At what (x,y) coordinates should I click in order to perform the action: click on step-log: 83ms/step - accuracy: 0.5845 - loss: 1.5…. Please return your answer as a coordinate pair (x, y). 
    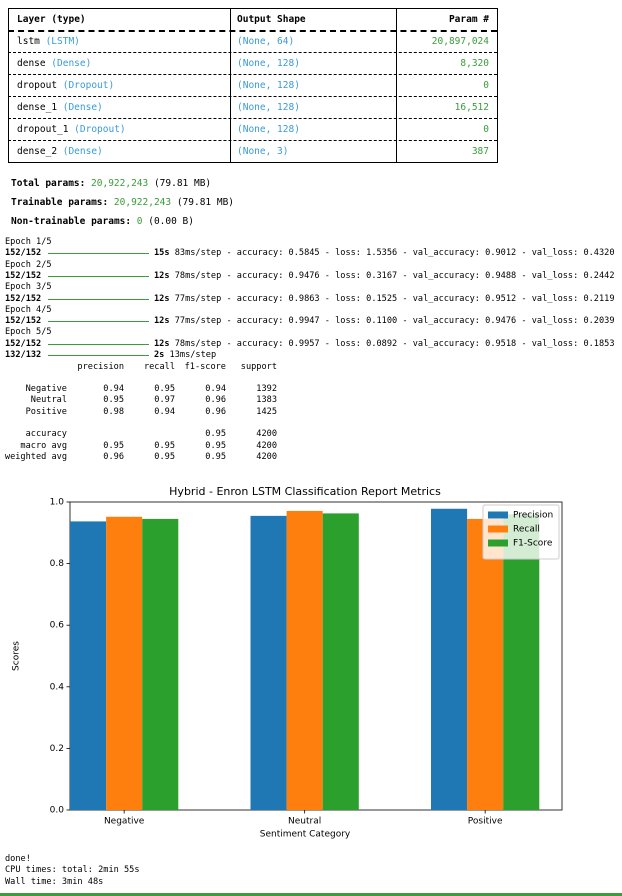
    Looking at the image, I should click on (394, 253).